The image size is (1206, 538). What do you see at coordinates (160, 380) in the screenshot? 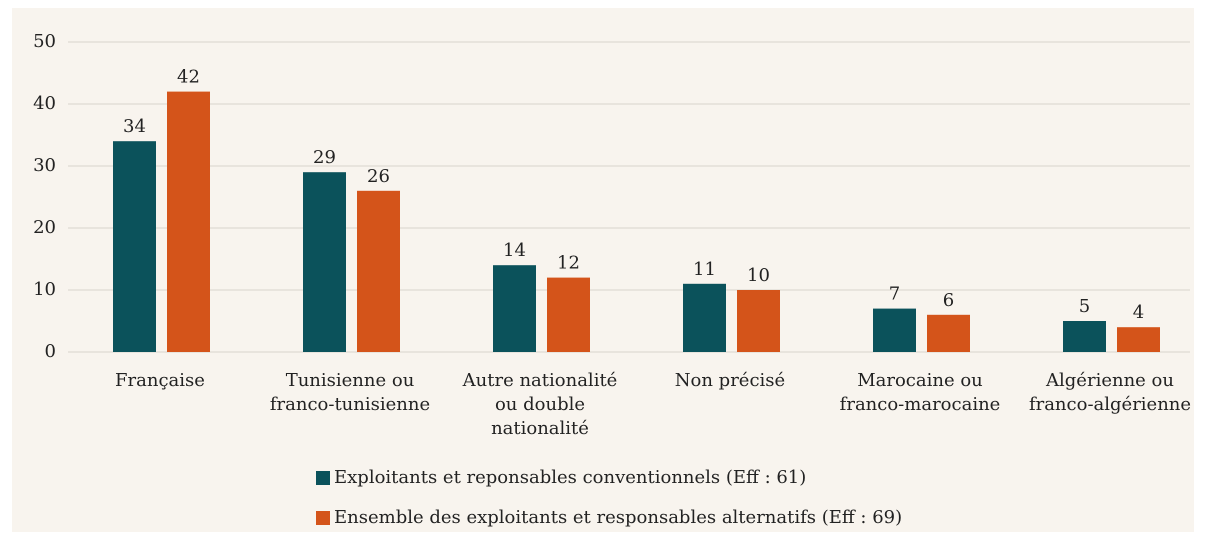
I see `x-tick-label: Française` at bounding box center [160, 380].